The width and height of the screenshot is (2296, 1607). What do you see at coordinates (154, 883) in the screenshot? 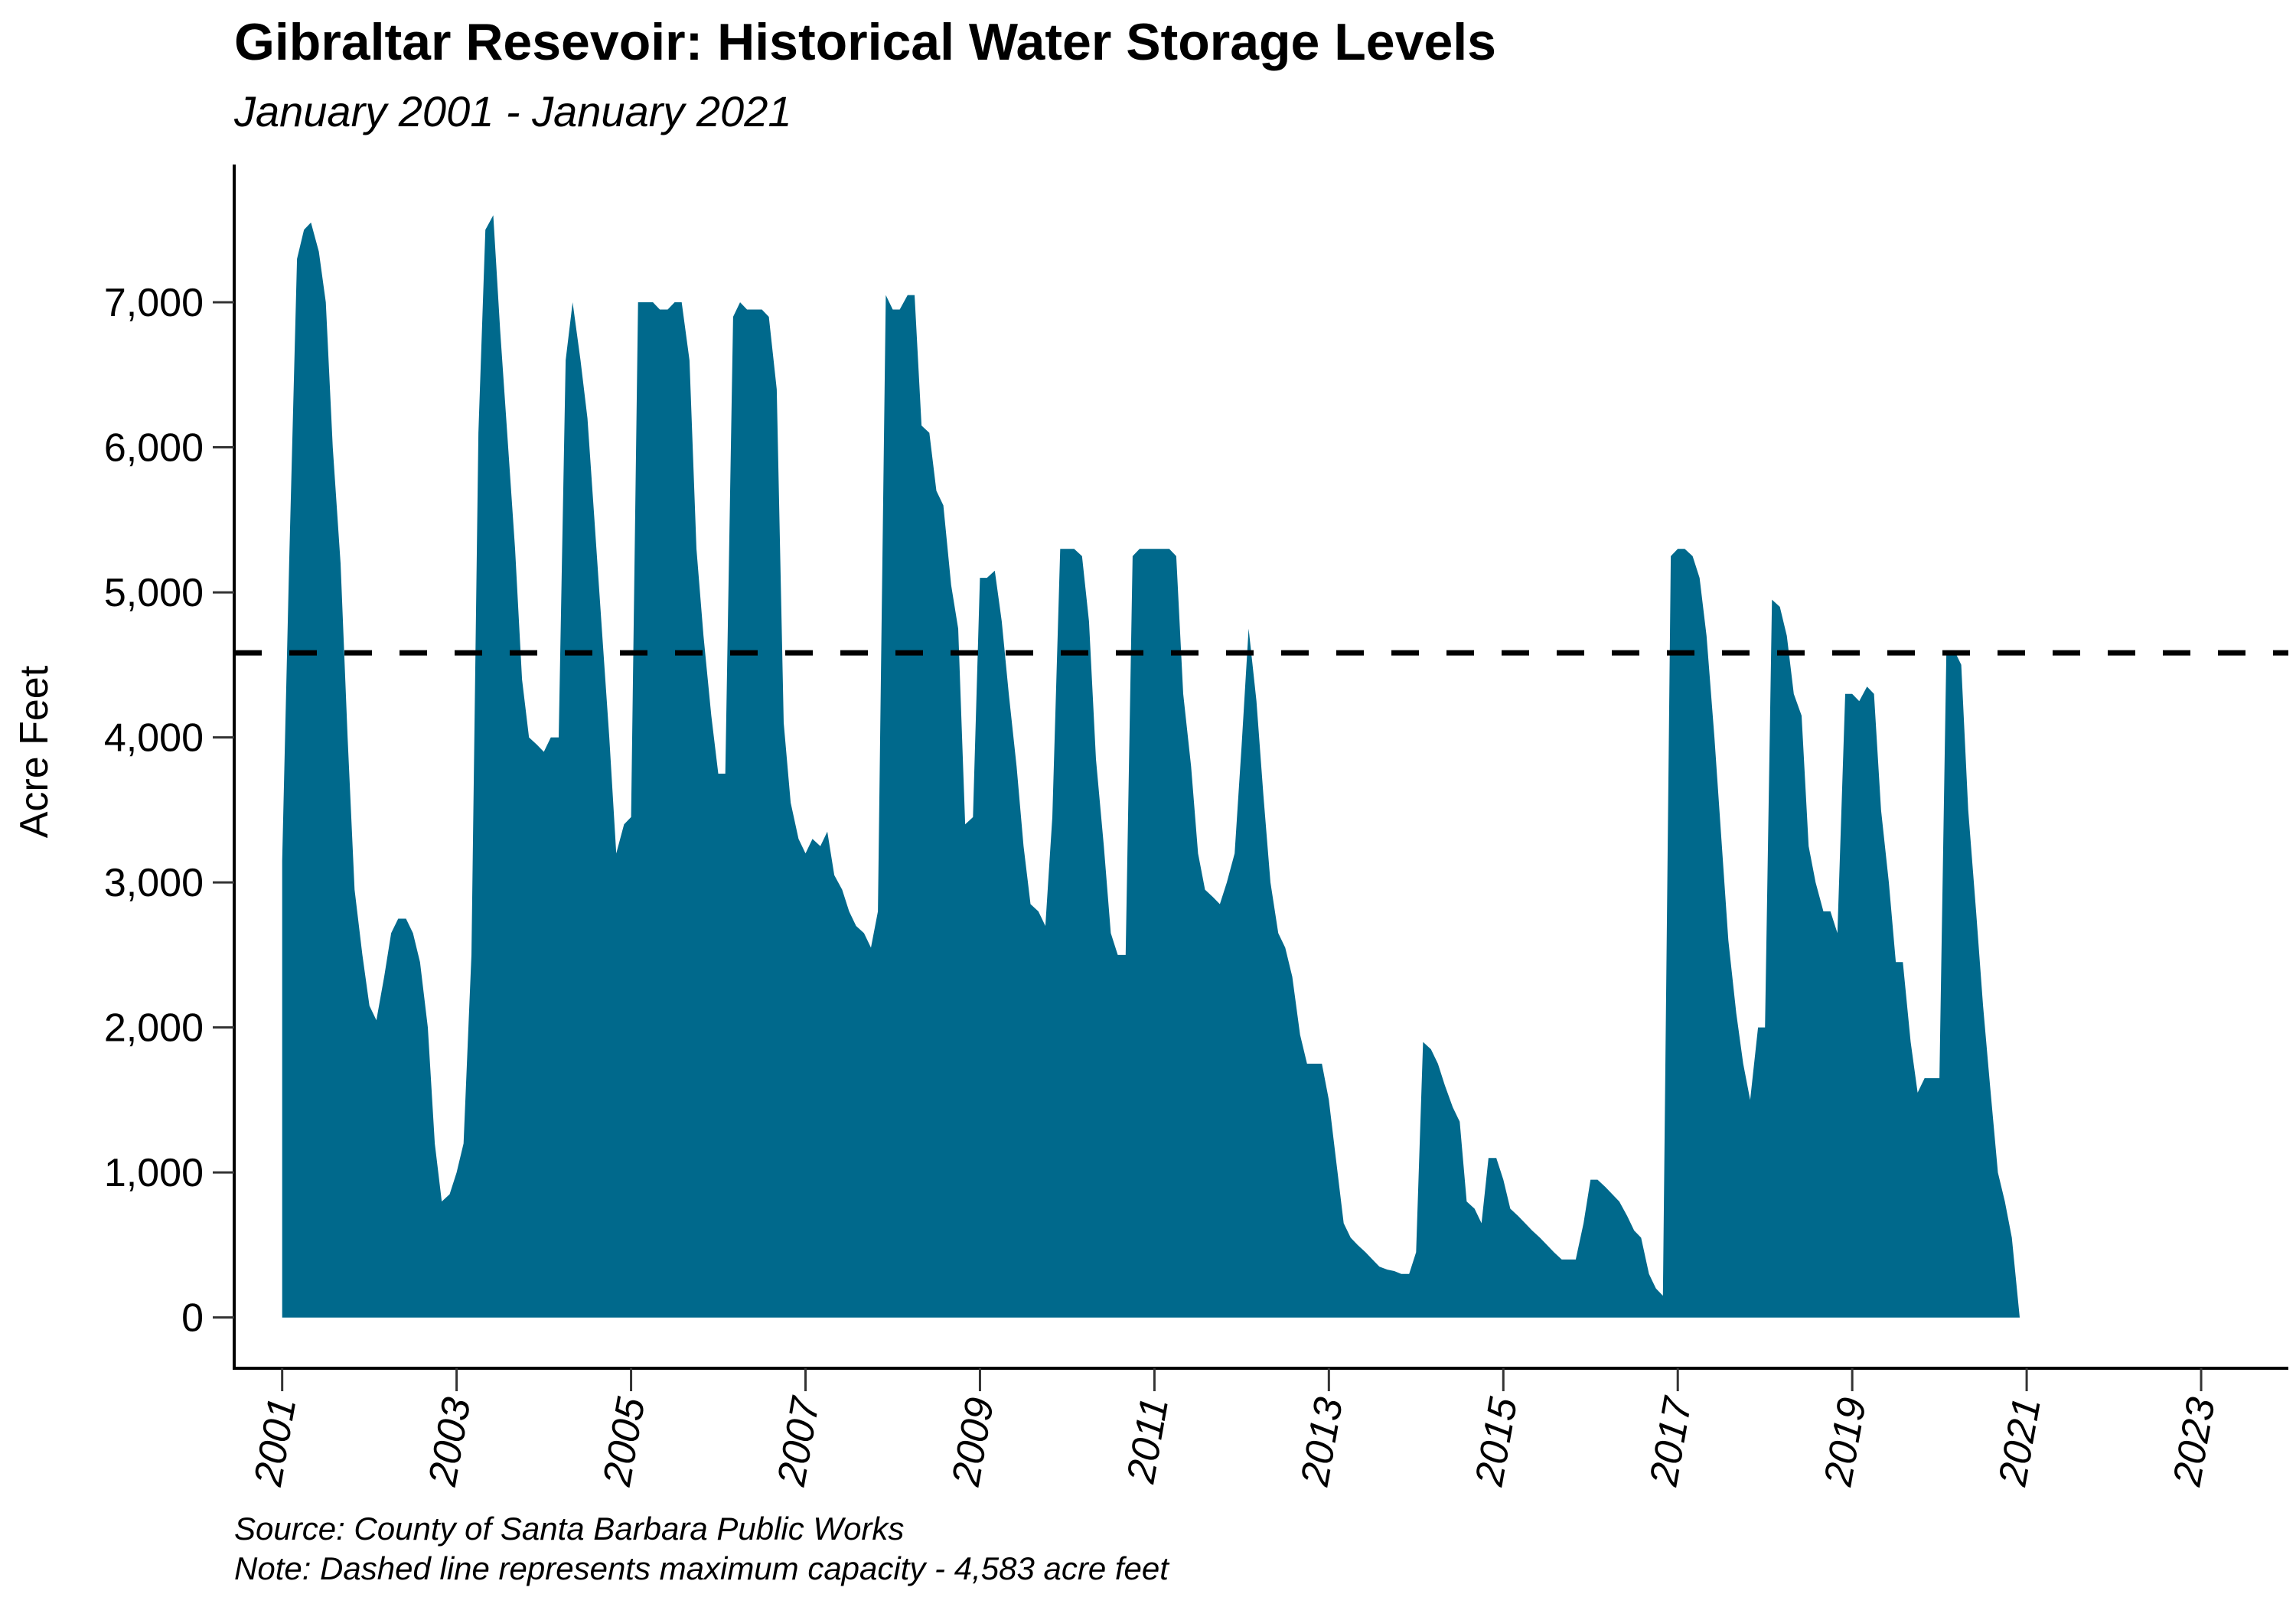
I see `y-tick-label: 3,000` at bounding box center [154, 883].